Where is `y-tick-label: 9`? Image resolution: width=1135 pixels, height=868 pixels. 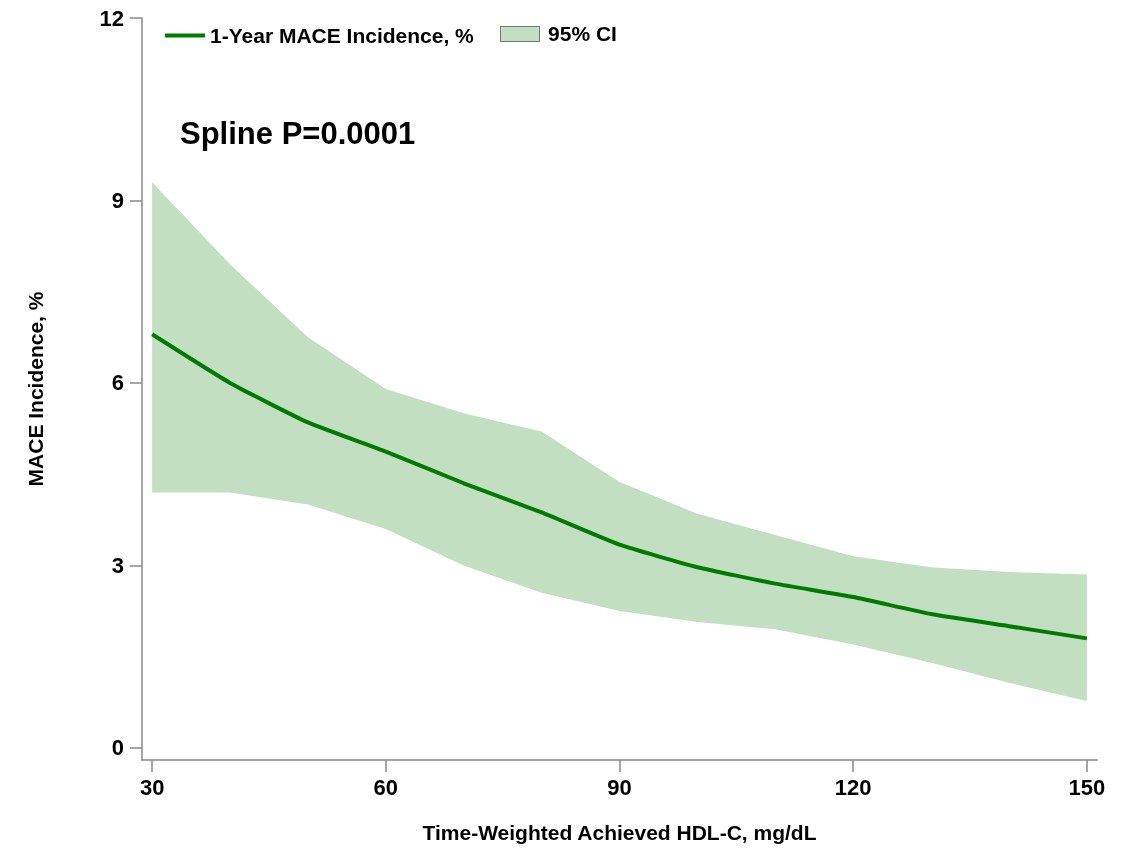 y-tick-label: 9 is located at coordinates (117, 200).